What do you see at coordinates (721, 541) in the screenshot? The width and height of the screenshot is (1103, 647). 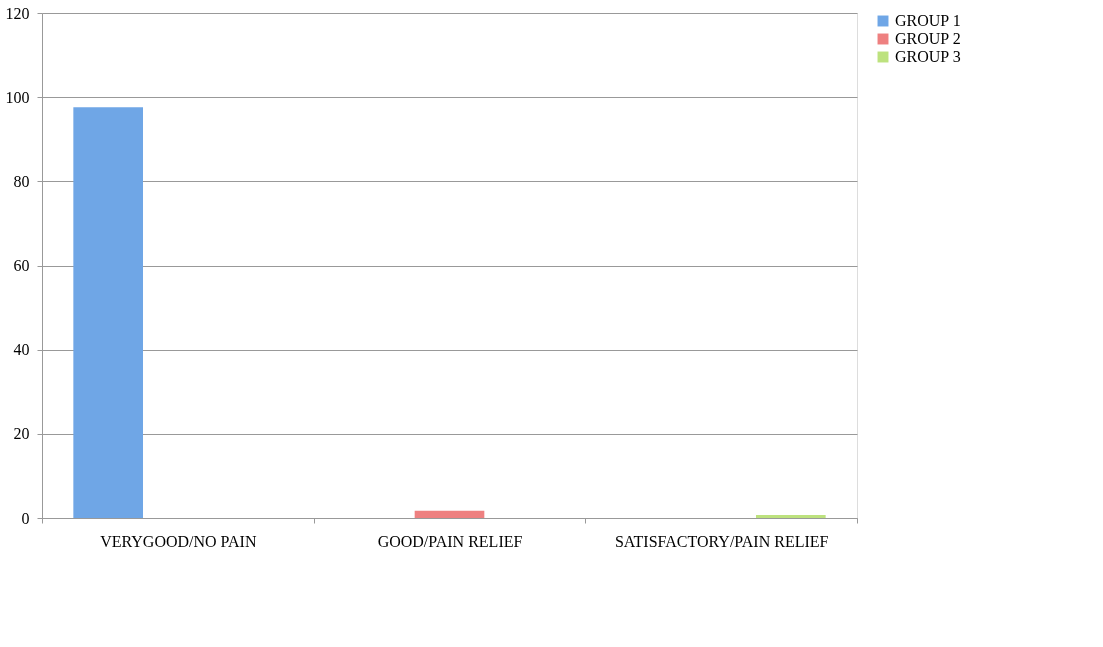 I see `x-tick-label: SATISFACTORY/PAIN RELIEF` at bounding box center [721, 541].